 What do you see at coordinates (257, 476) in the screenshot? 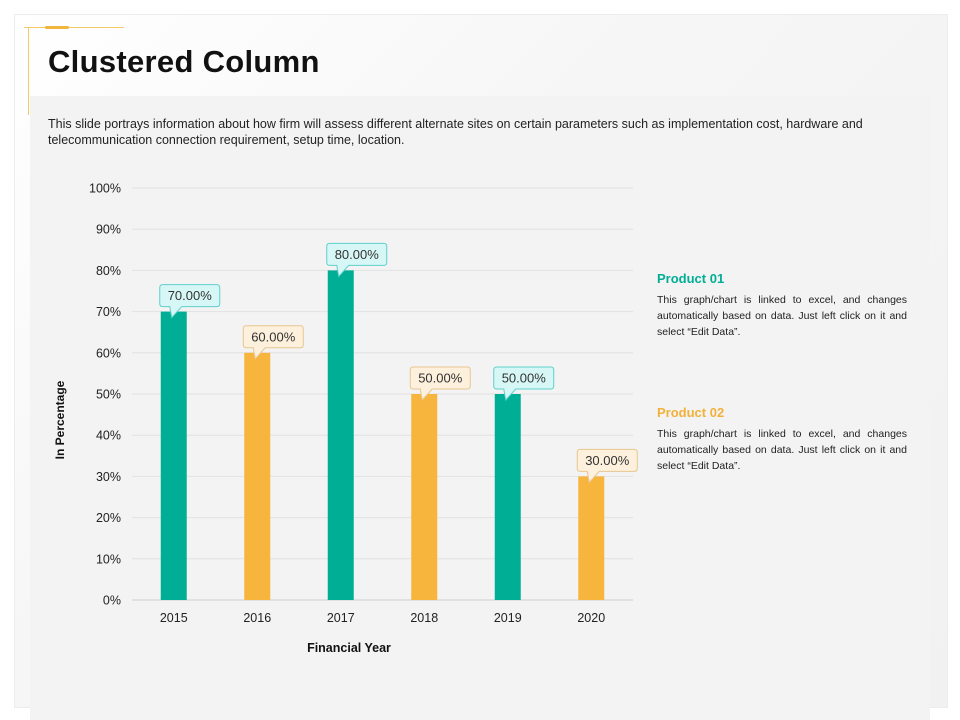
I see `bar-2016` at bounding box center [257, 476].